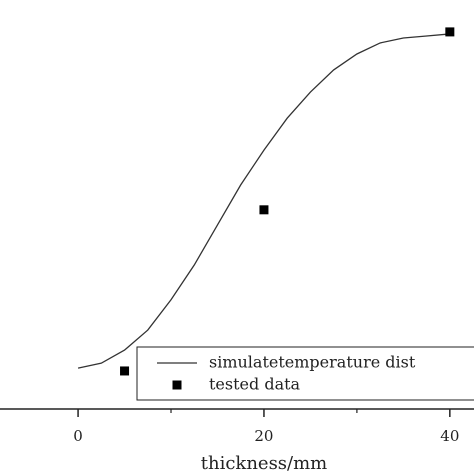 The image size is (474, 474). I want to click on legend-box, so click(305, 373).